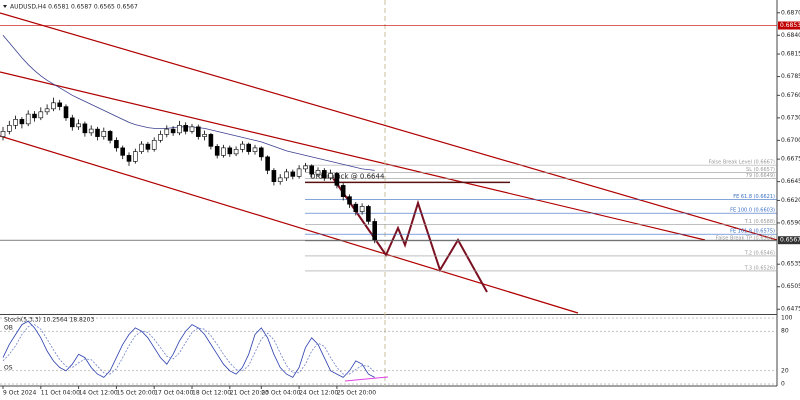  What do you see at coordinates (790, 117) in the screenshot?
I see `y-tick-label: 0.6730` at bounding box center [790, 117].